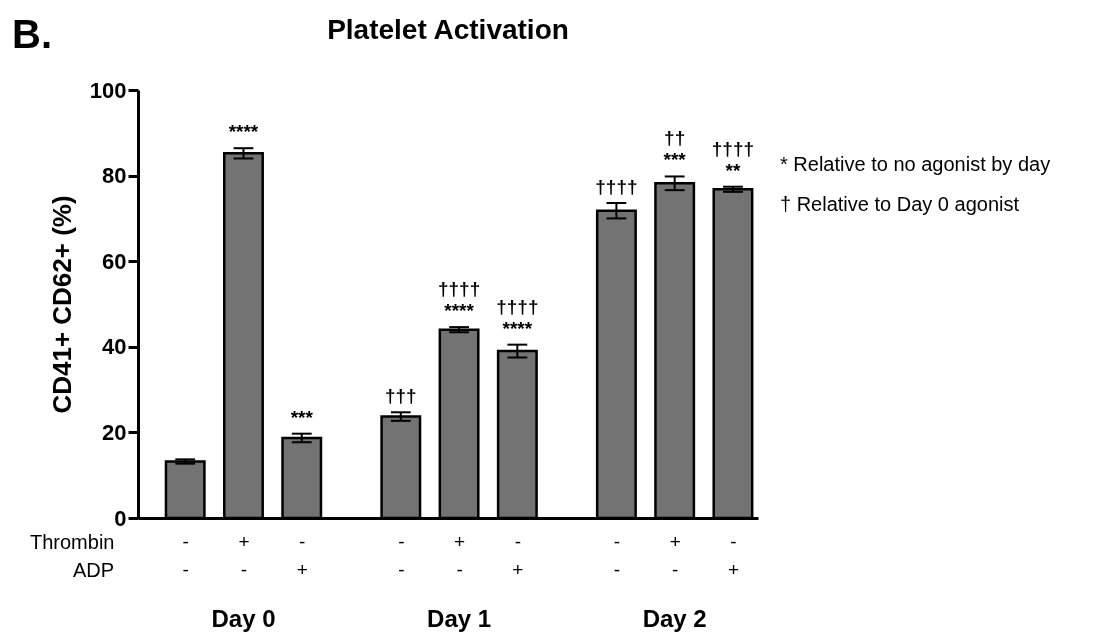 The image size is (1120, 642). What do you see at coordinates (114, 261) in the screenshot?
I see `y-tick-label: 60` at bounding box center [114, 261].